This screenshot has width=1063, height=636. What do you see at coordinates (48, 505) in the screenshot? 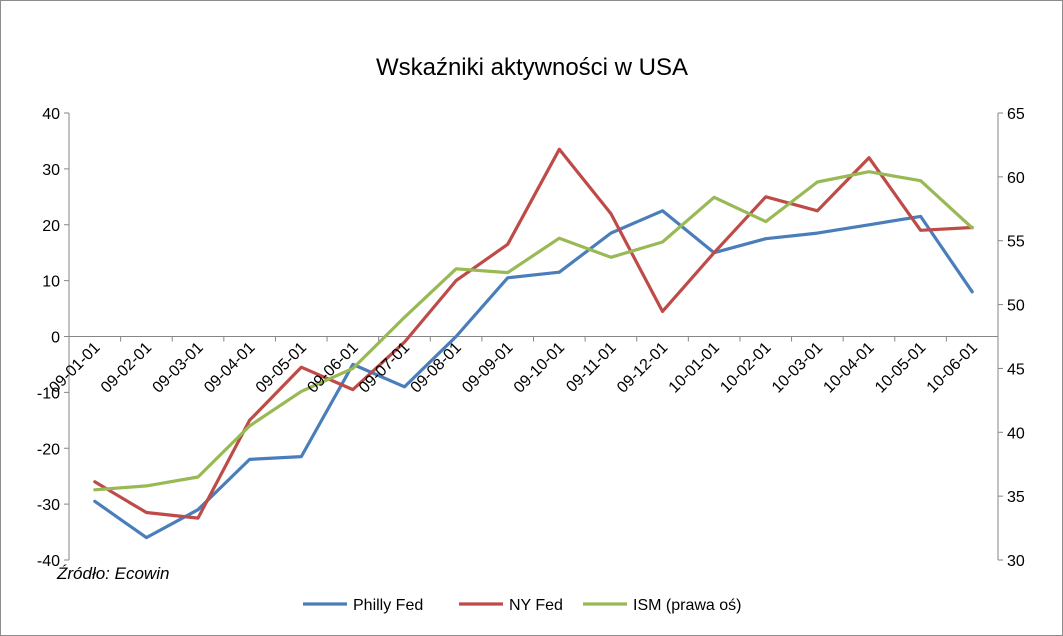
I see `left-axis-tick-label: -30` at bounding box center [48, 505].